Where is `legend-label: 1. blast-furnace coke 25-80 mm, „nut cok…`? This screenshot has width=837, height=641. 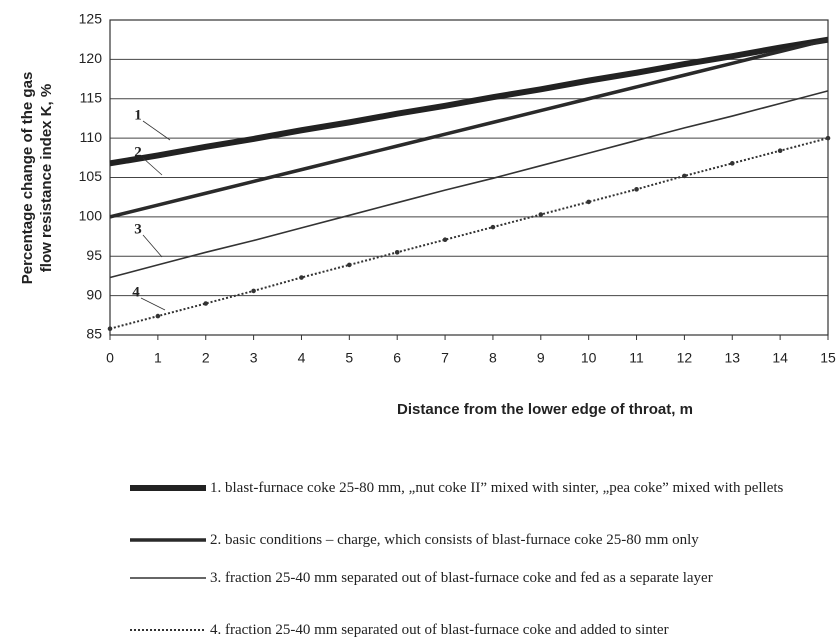 legend-label: 1. blast-furnace coke 25-80 mm, „nut cok… is located at coordinates (497, 488).